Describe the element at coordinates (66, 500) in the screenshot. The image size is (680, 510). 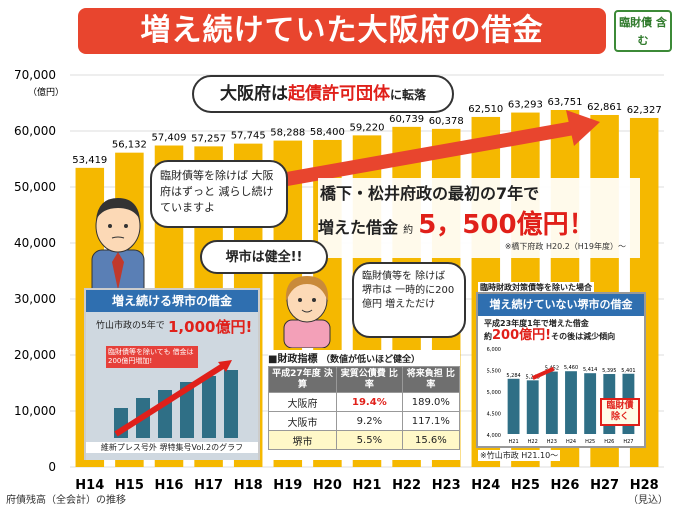
I see `chart-caption: 府債残高（全会計）の推移` at that location.